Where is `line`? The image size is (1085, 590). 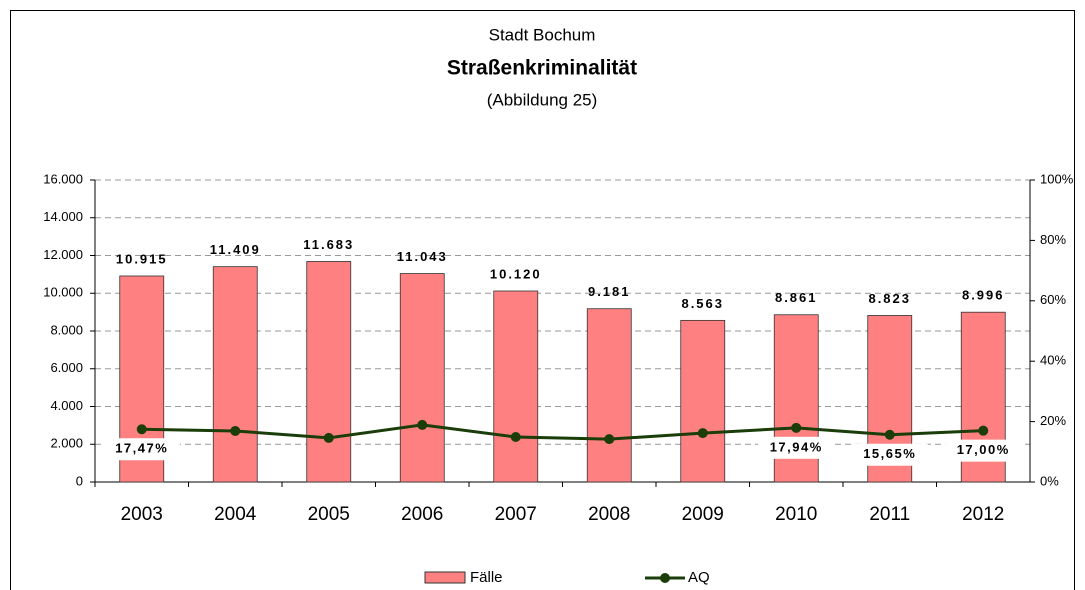
line is located at coordinates (562, 432).